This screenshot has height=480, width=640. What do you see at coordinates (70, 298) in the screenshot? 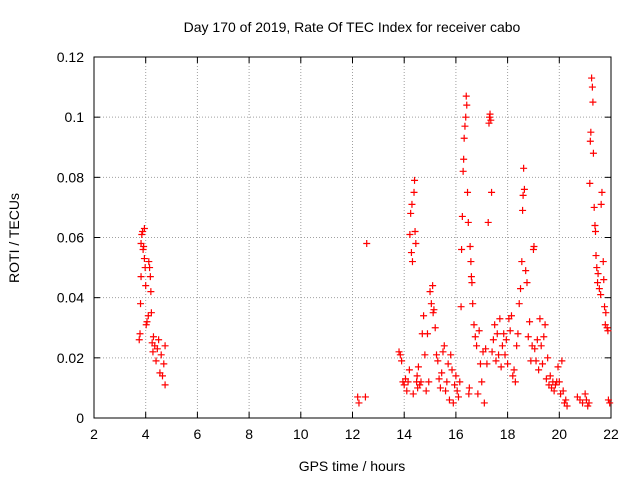
I see `y-tick-label: 0.04` at bounding box center [70, 298].